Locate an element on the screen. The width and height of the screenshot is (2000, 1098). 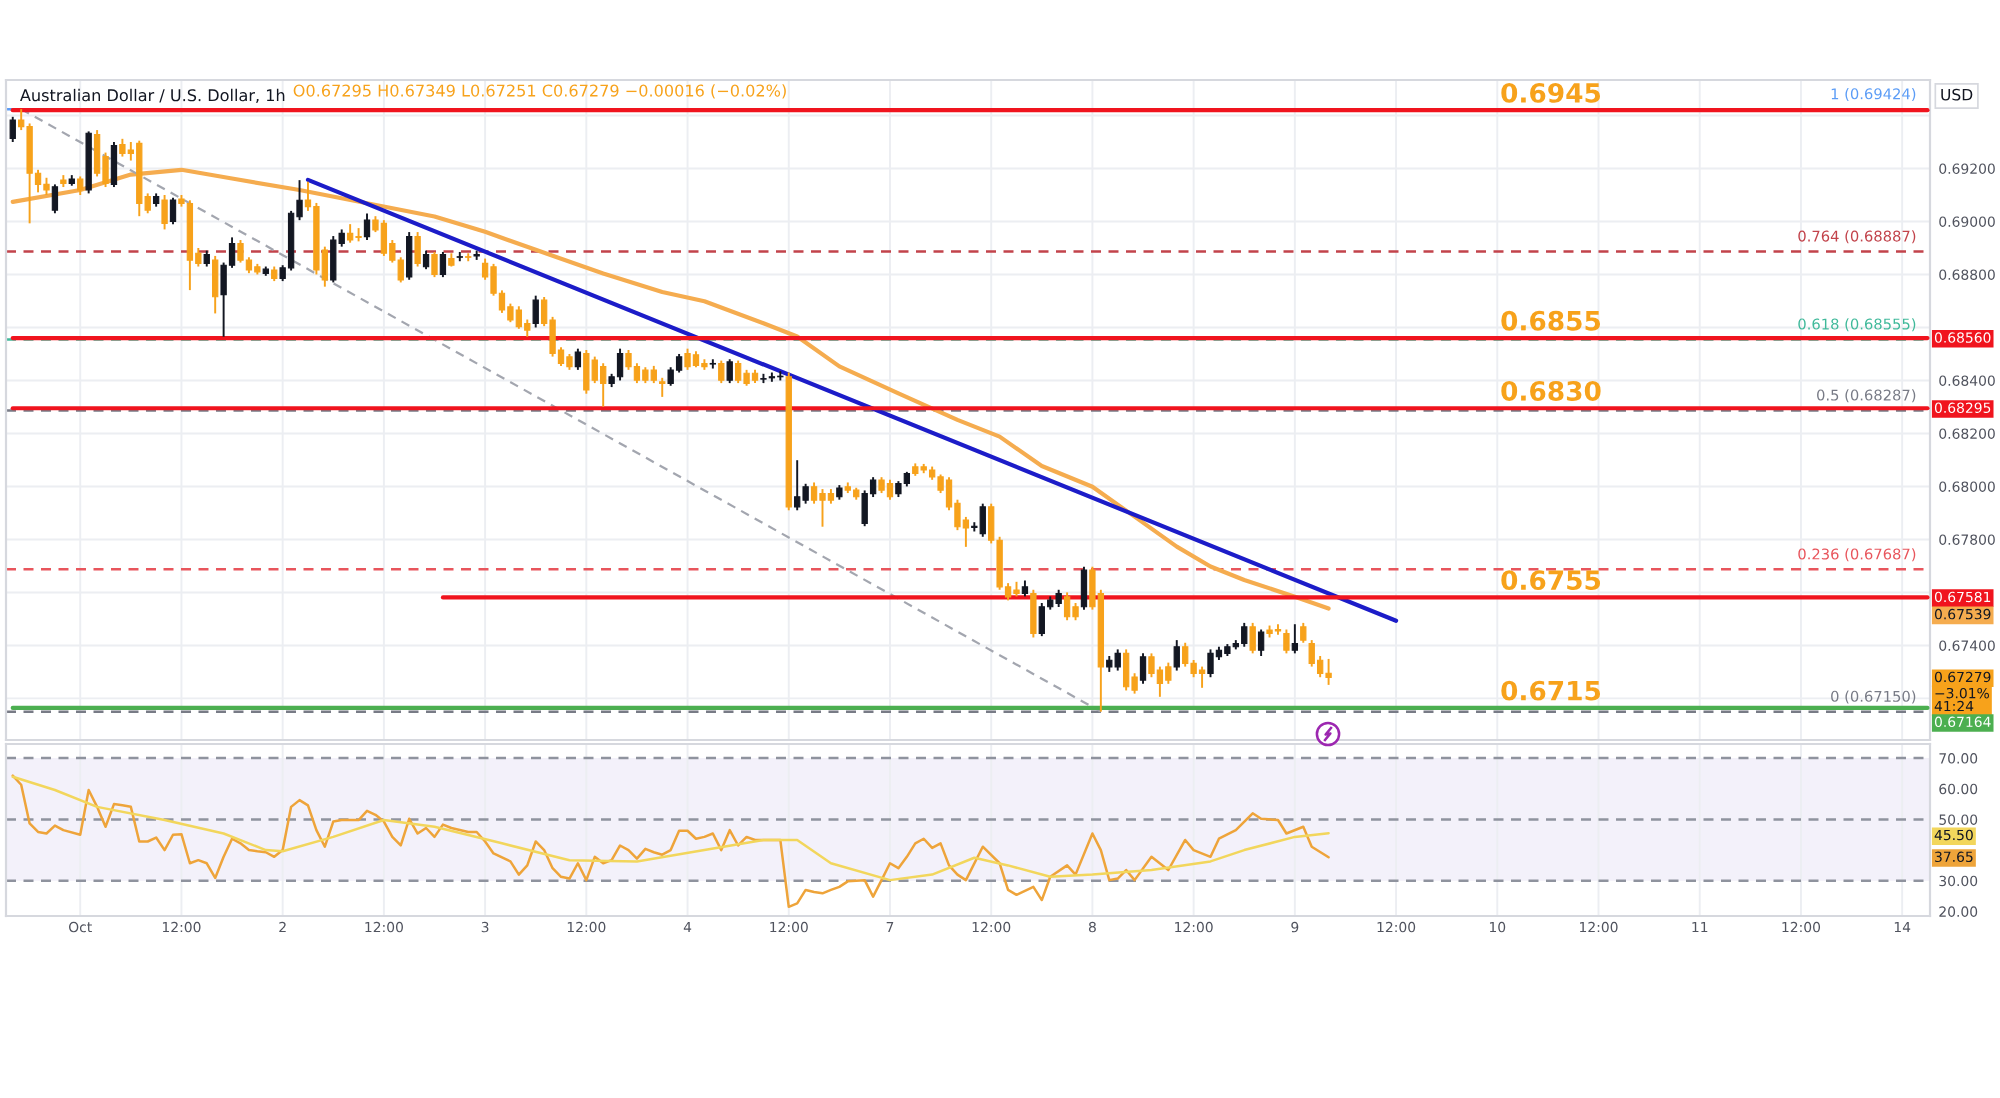
series-label: 0.6945 is located at coordinates (1551, 92).